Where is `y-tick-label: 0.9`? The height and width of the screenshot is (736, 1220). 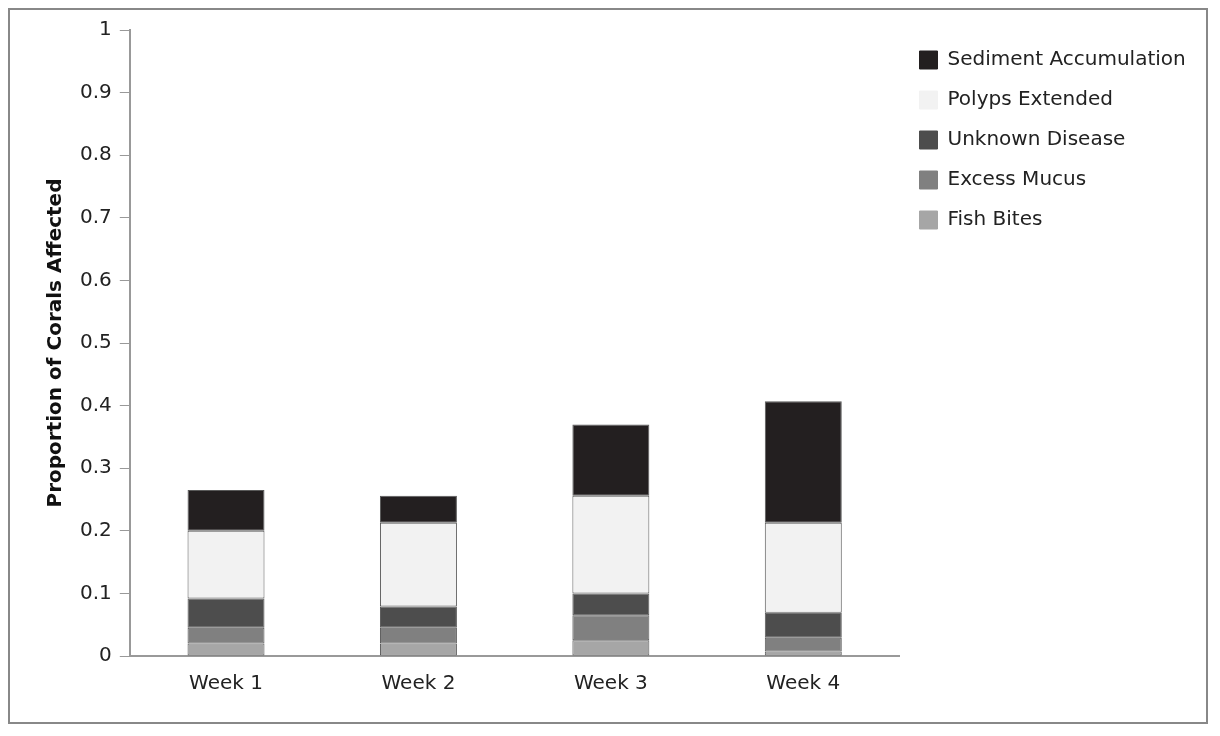
y-tick-label: 0.9 is located at coordinates (95, 90).